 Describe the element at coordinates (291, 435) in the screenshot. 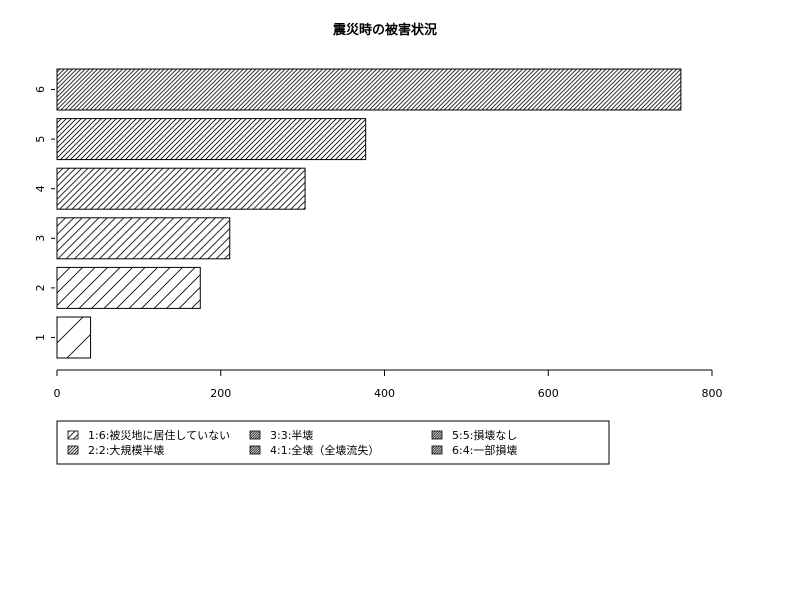

I see `legend-label: 3:3:半壊` at that location.